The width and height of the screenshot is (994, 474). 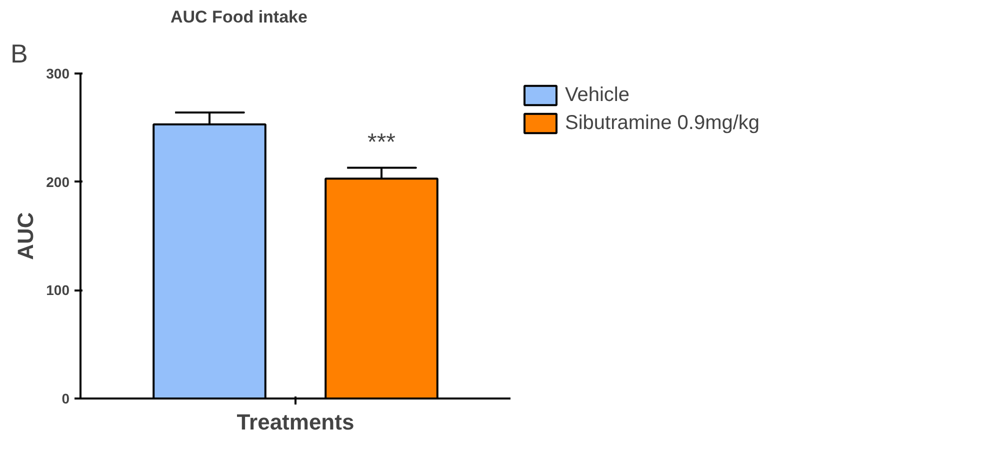 I want to click on legend-label: Sibutramine 0.9mg/kg, so click(x=662, y=123).